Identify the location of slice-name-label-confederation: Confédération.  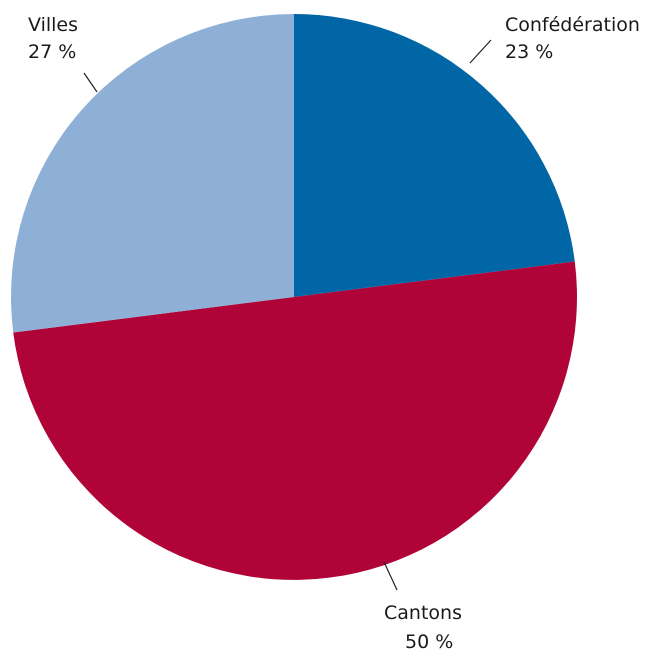
(572, 25).